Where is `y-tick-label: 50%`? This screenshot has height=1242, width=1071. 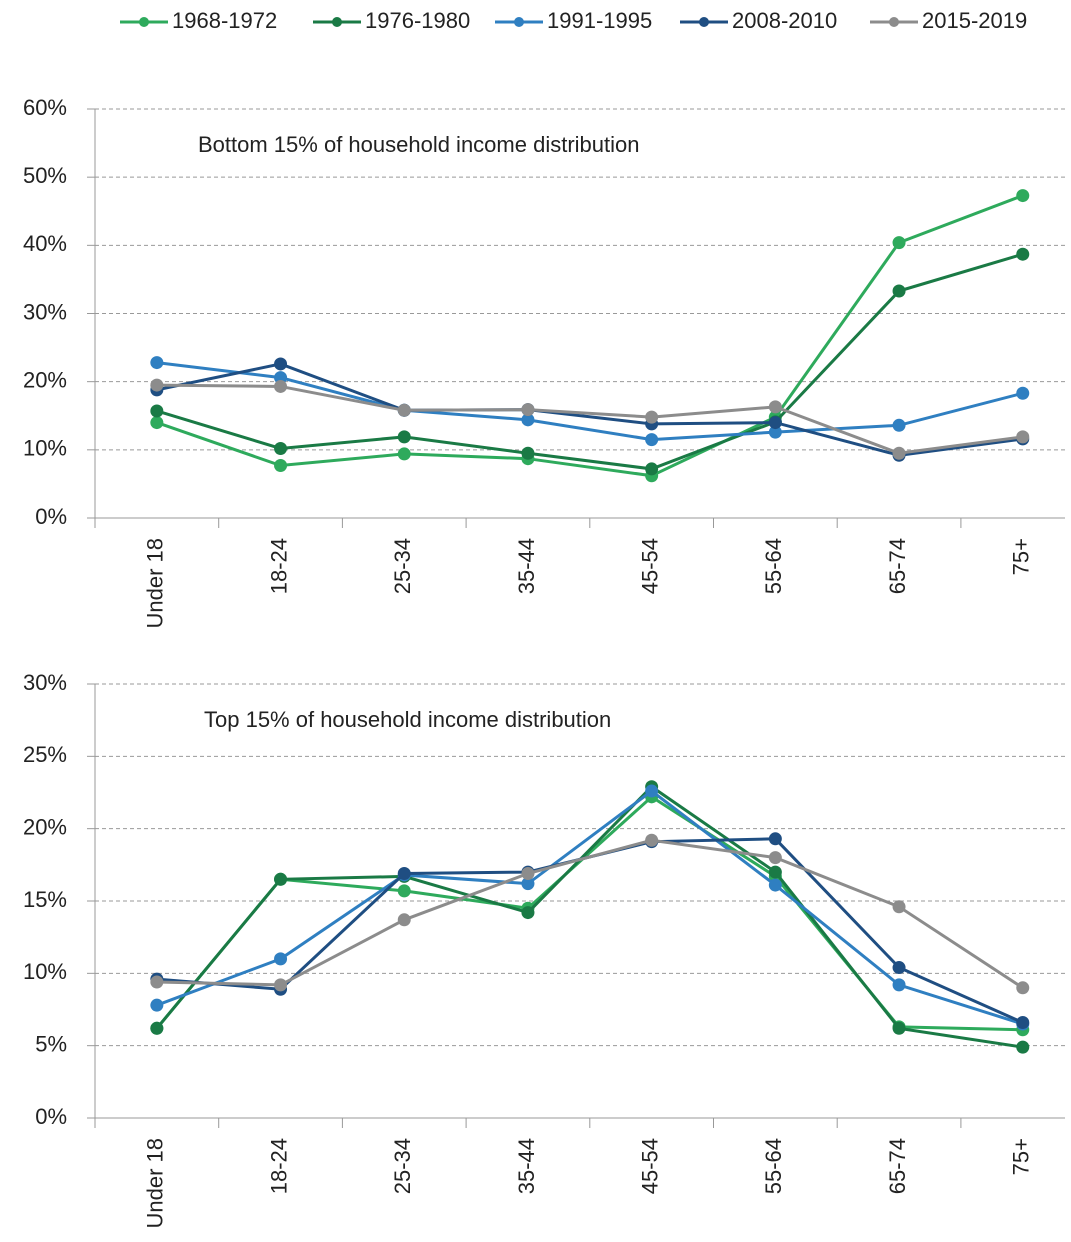 y-tick-label: 50% is located at coordinates (45, 175).